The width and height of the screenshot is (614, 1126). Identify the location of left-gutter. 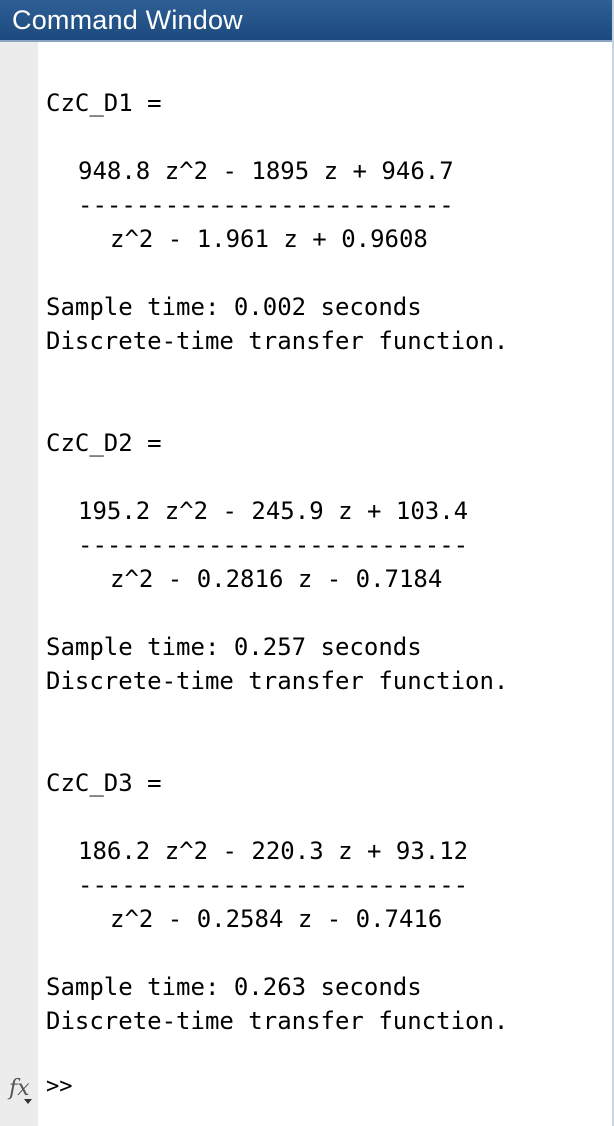
(19, 584).